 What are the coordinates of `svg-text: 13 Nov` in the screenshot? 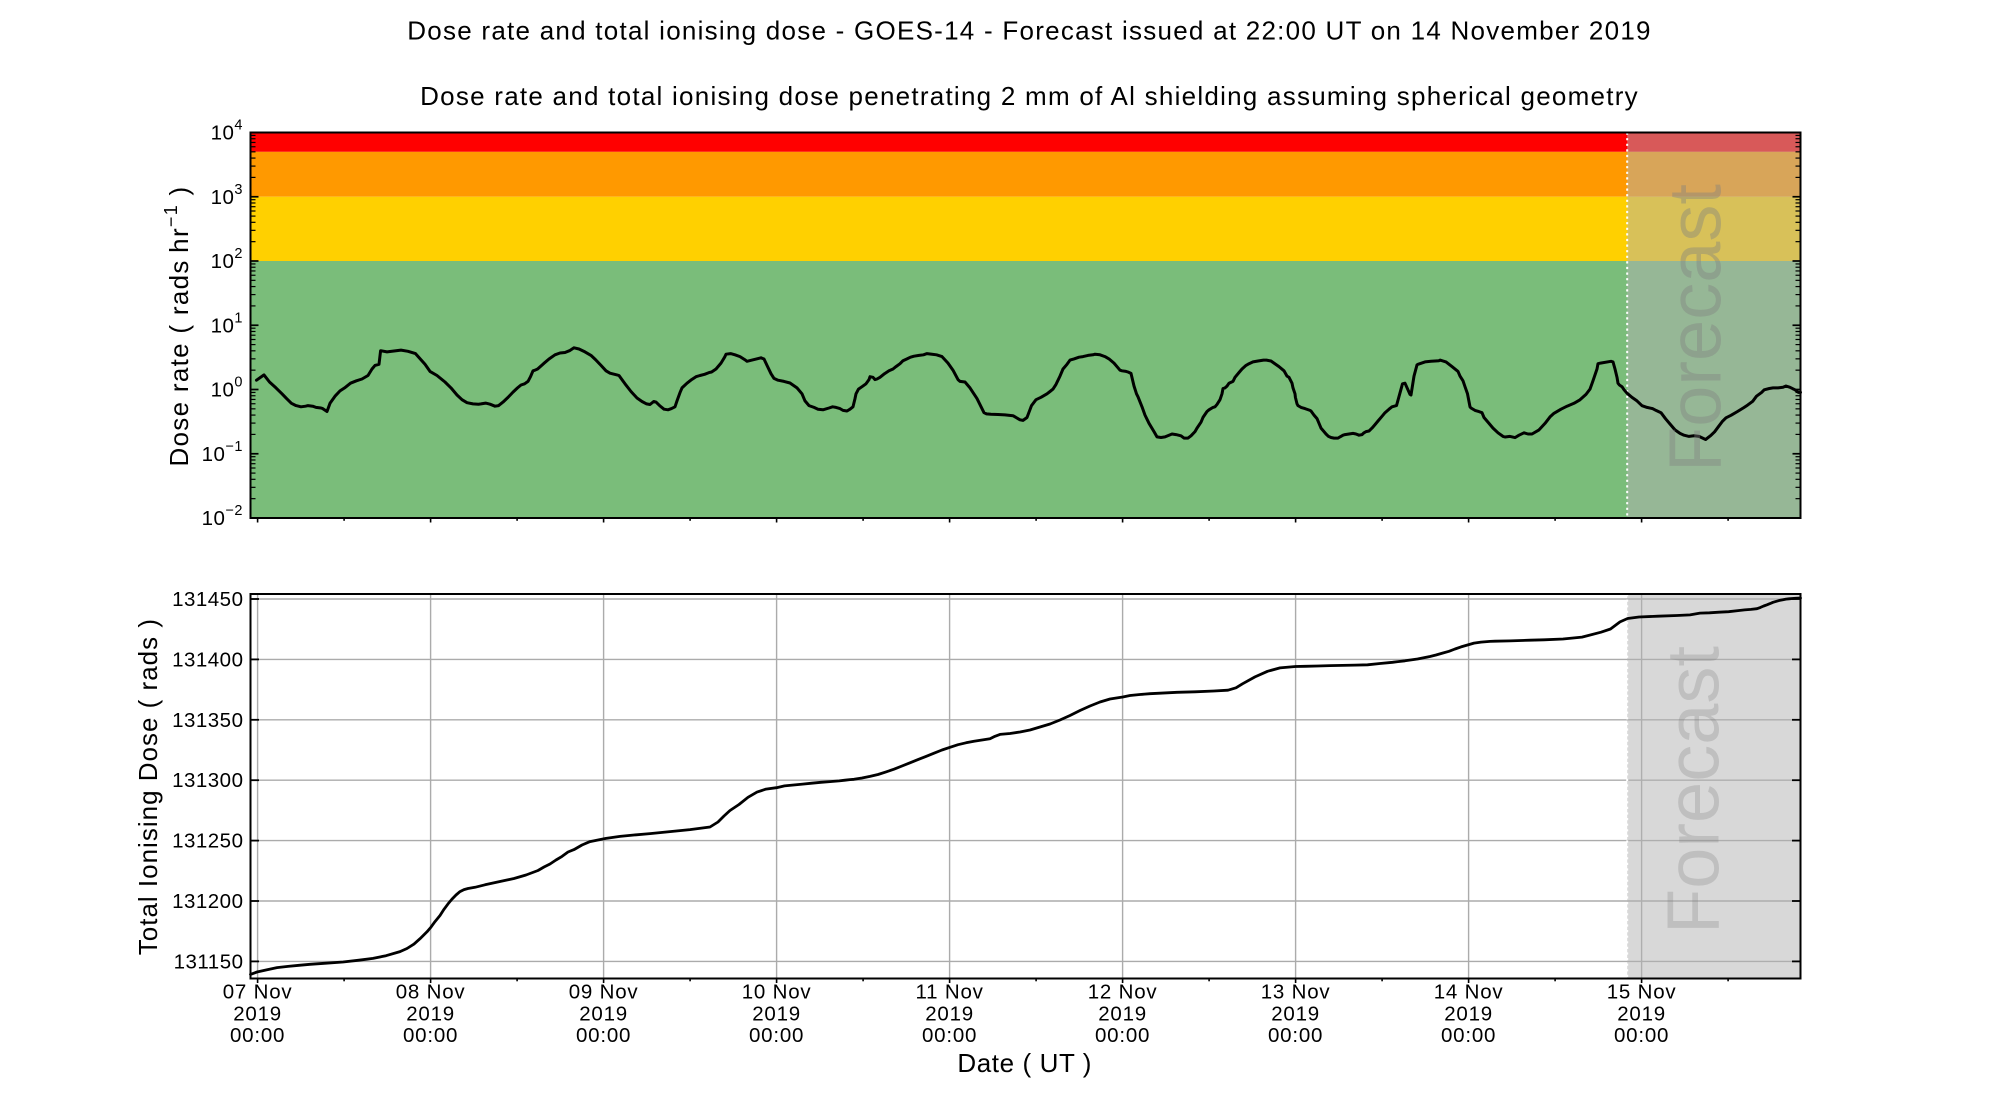 It's located at (1296, 992).